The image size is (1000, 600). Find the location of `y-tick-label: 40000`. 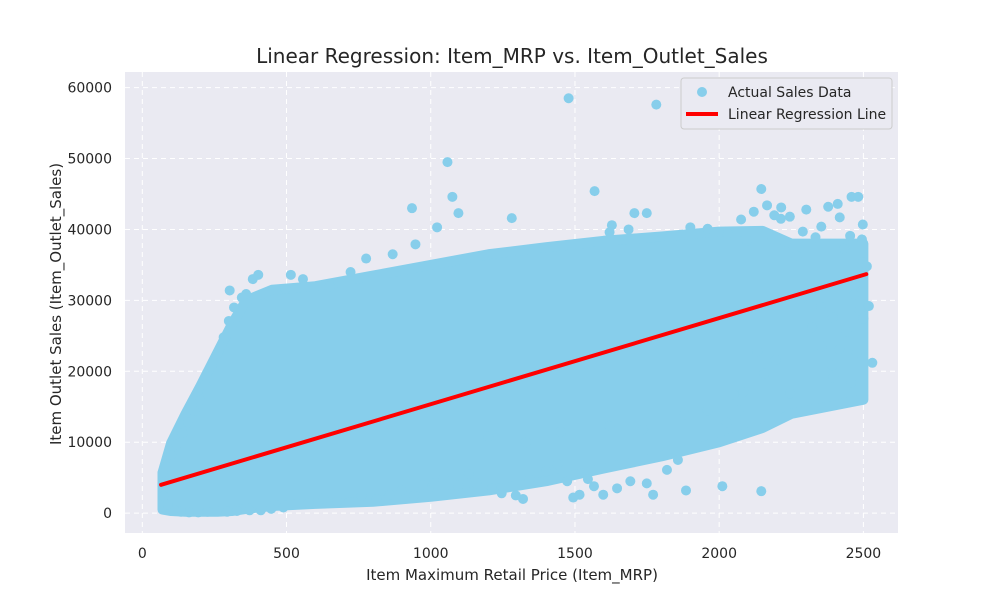

y-tick-label: 40000 is located at coordinates (89, 230).